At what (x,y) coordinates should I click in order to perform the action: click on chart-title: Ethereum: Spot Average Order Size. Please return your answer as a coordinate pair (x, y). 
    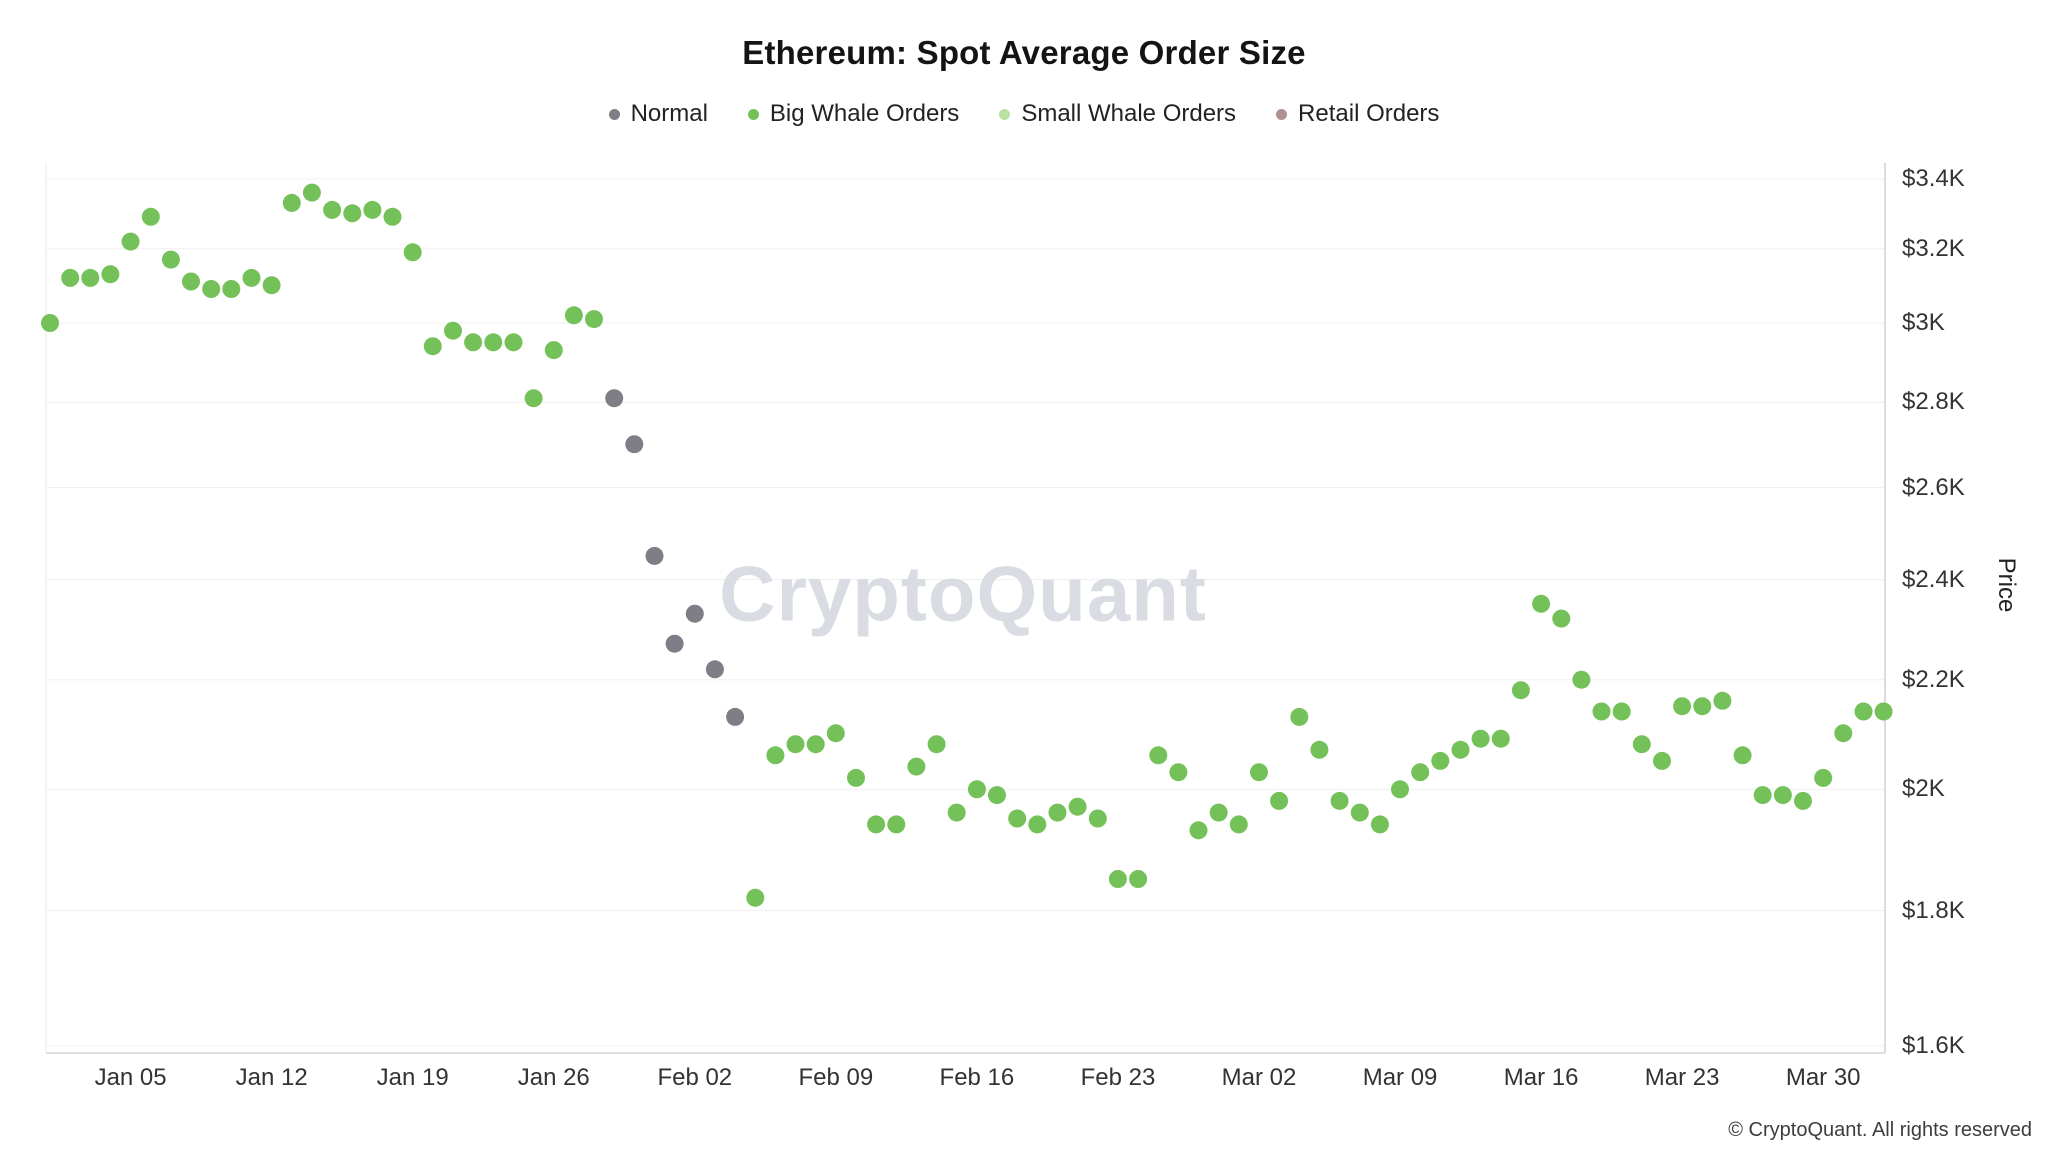
    Looking at the image, I should click on (1024, 52).